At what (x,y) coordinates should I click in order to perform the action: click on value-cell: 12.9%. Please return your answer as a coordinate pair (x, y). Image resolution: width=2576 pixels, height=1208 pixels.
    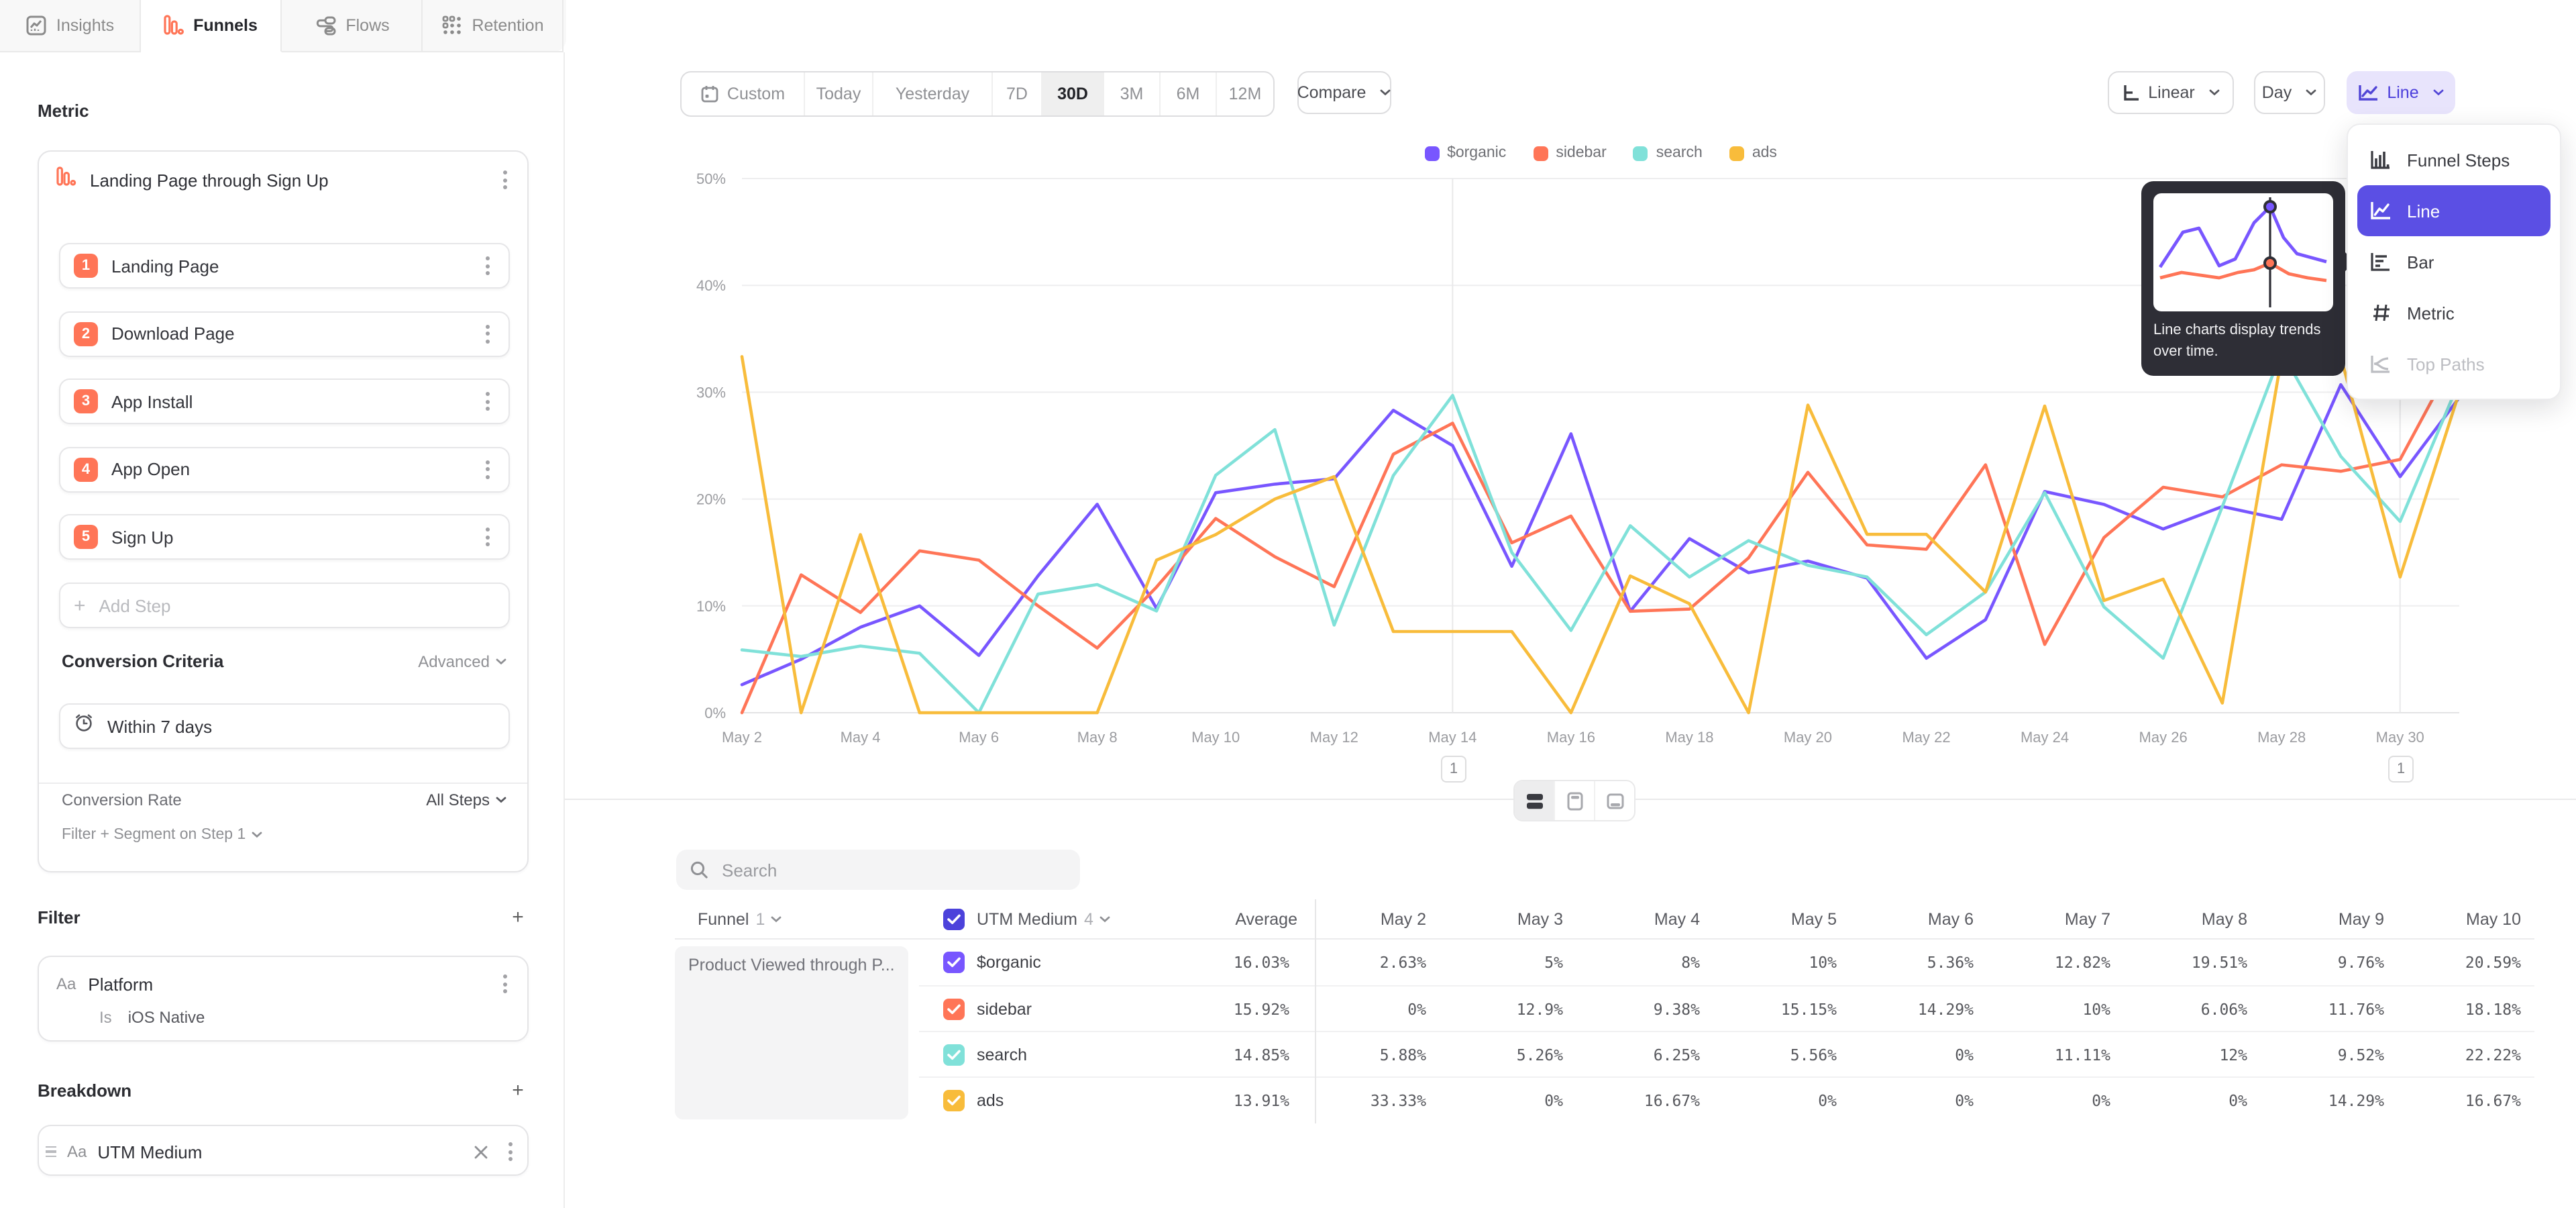
    Looking at the image, I should click on (1508, 1008).